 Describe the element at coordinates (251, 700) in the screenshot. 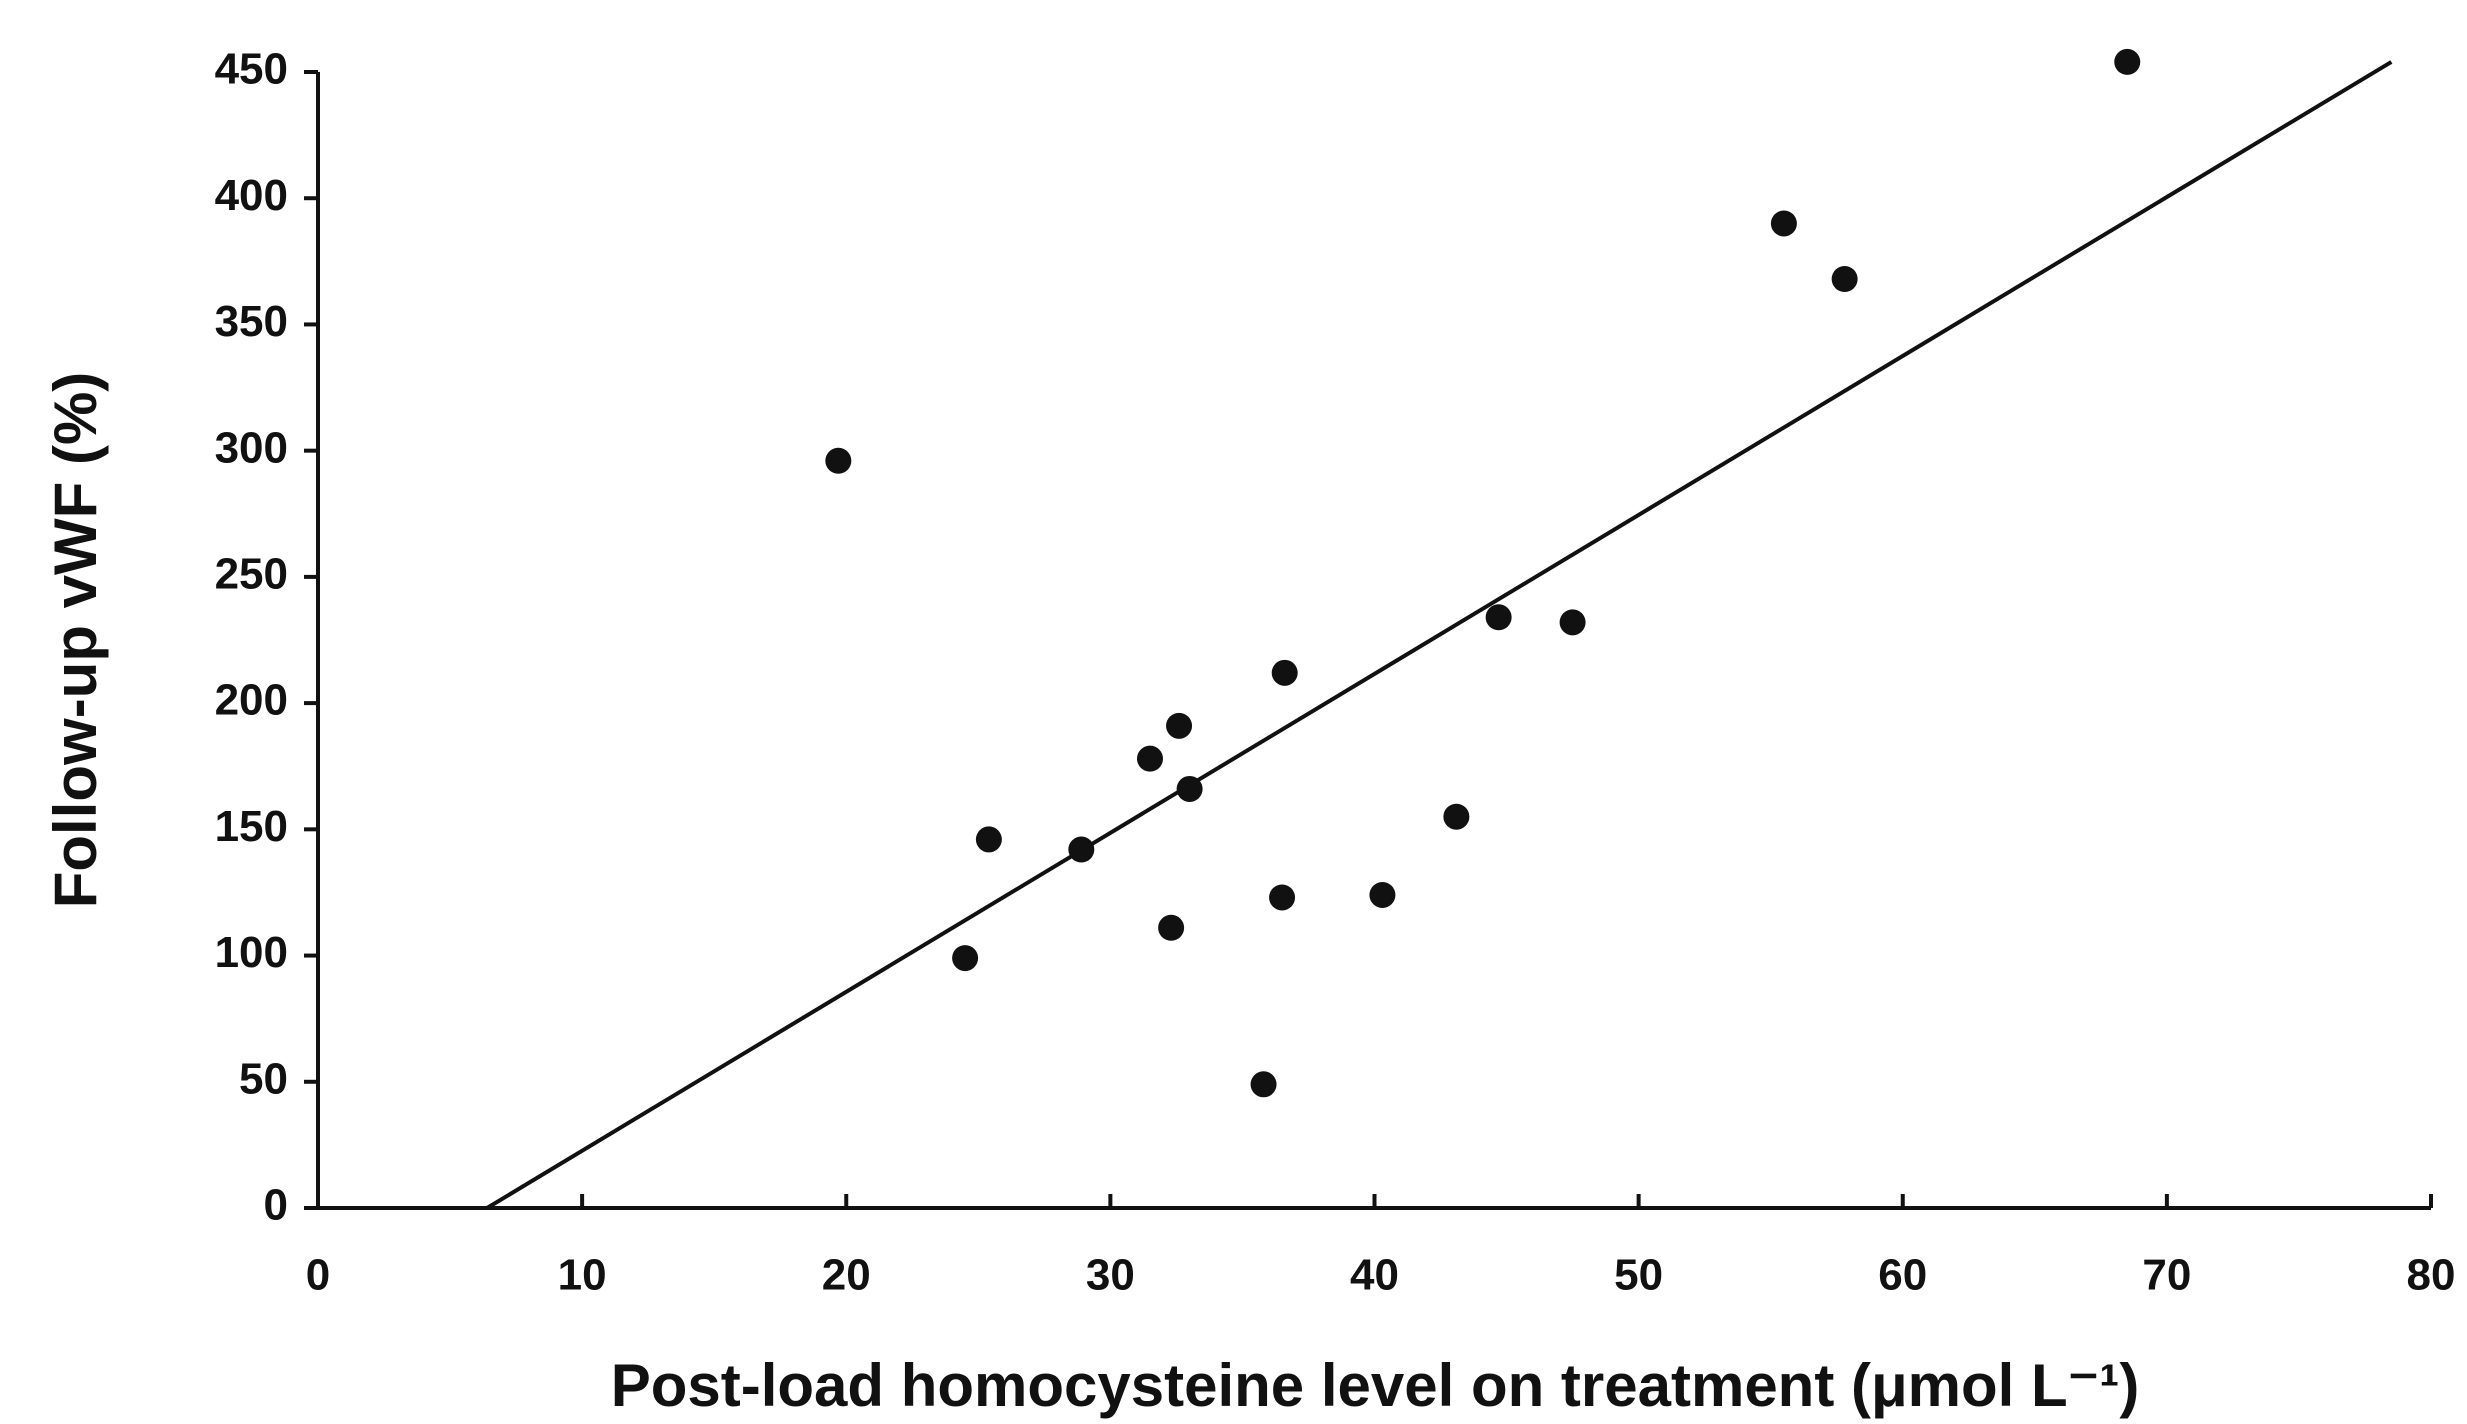

I see `y-tick-label: 200` at that location.